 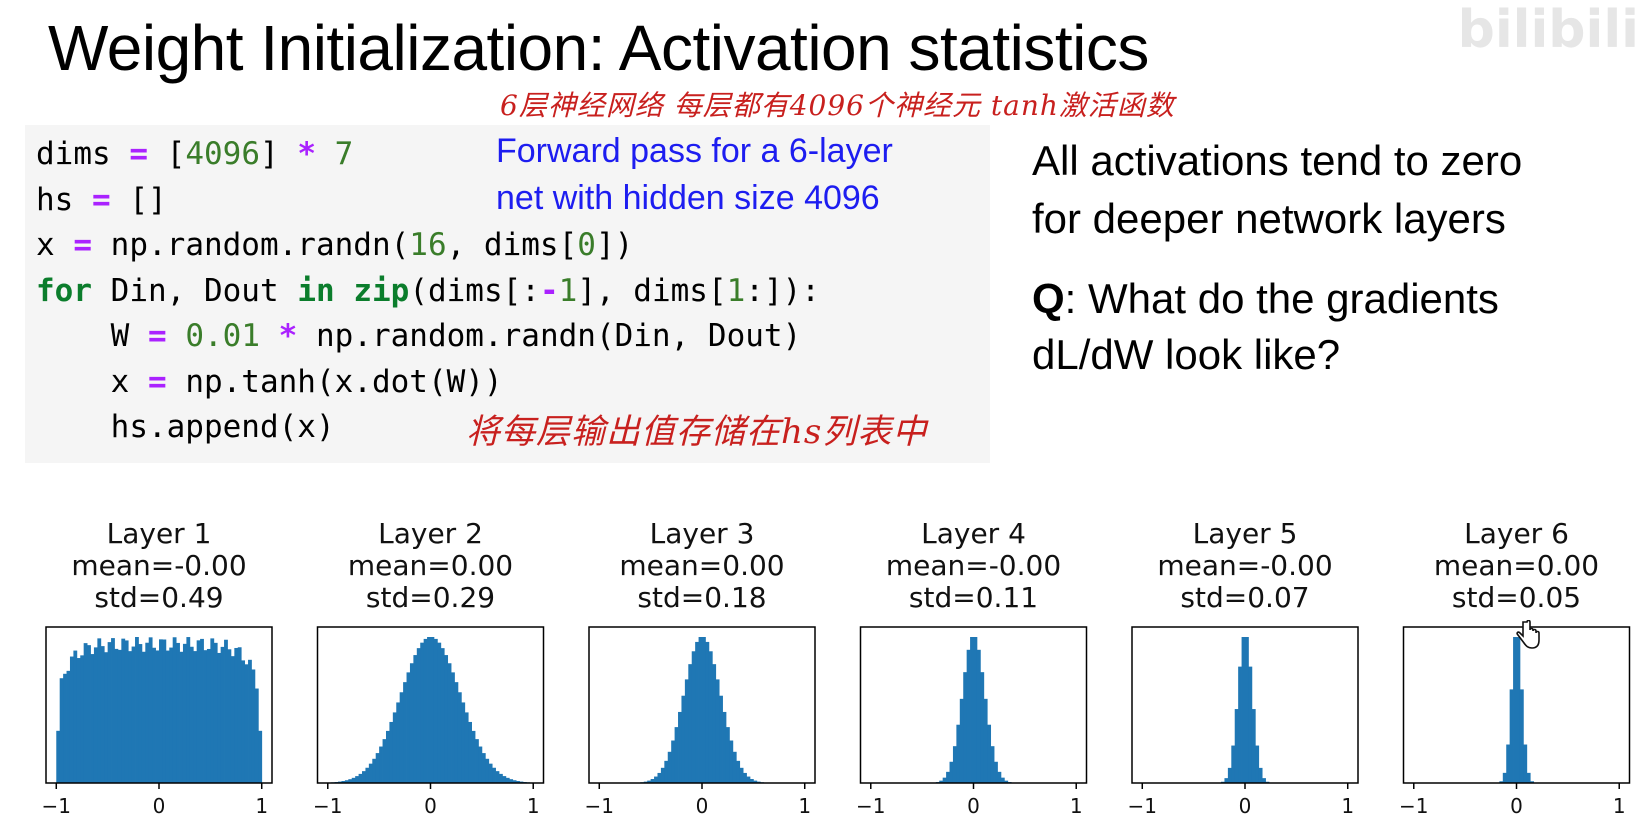 What do you see at coordinates (1269, 218) in the screenshot?
I see `observation-line-2: for deeper network layers` at bounding box center [1269, 218].